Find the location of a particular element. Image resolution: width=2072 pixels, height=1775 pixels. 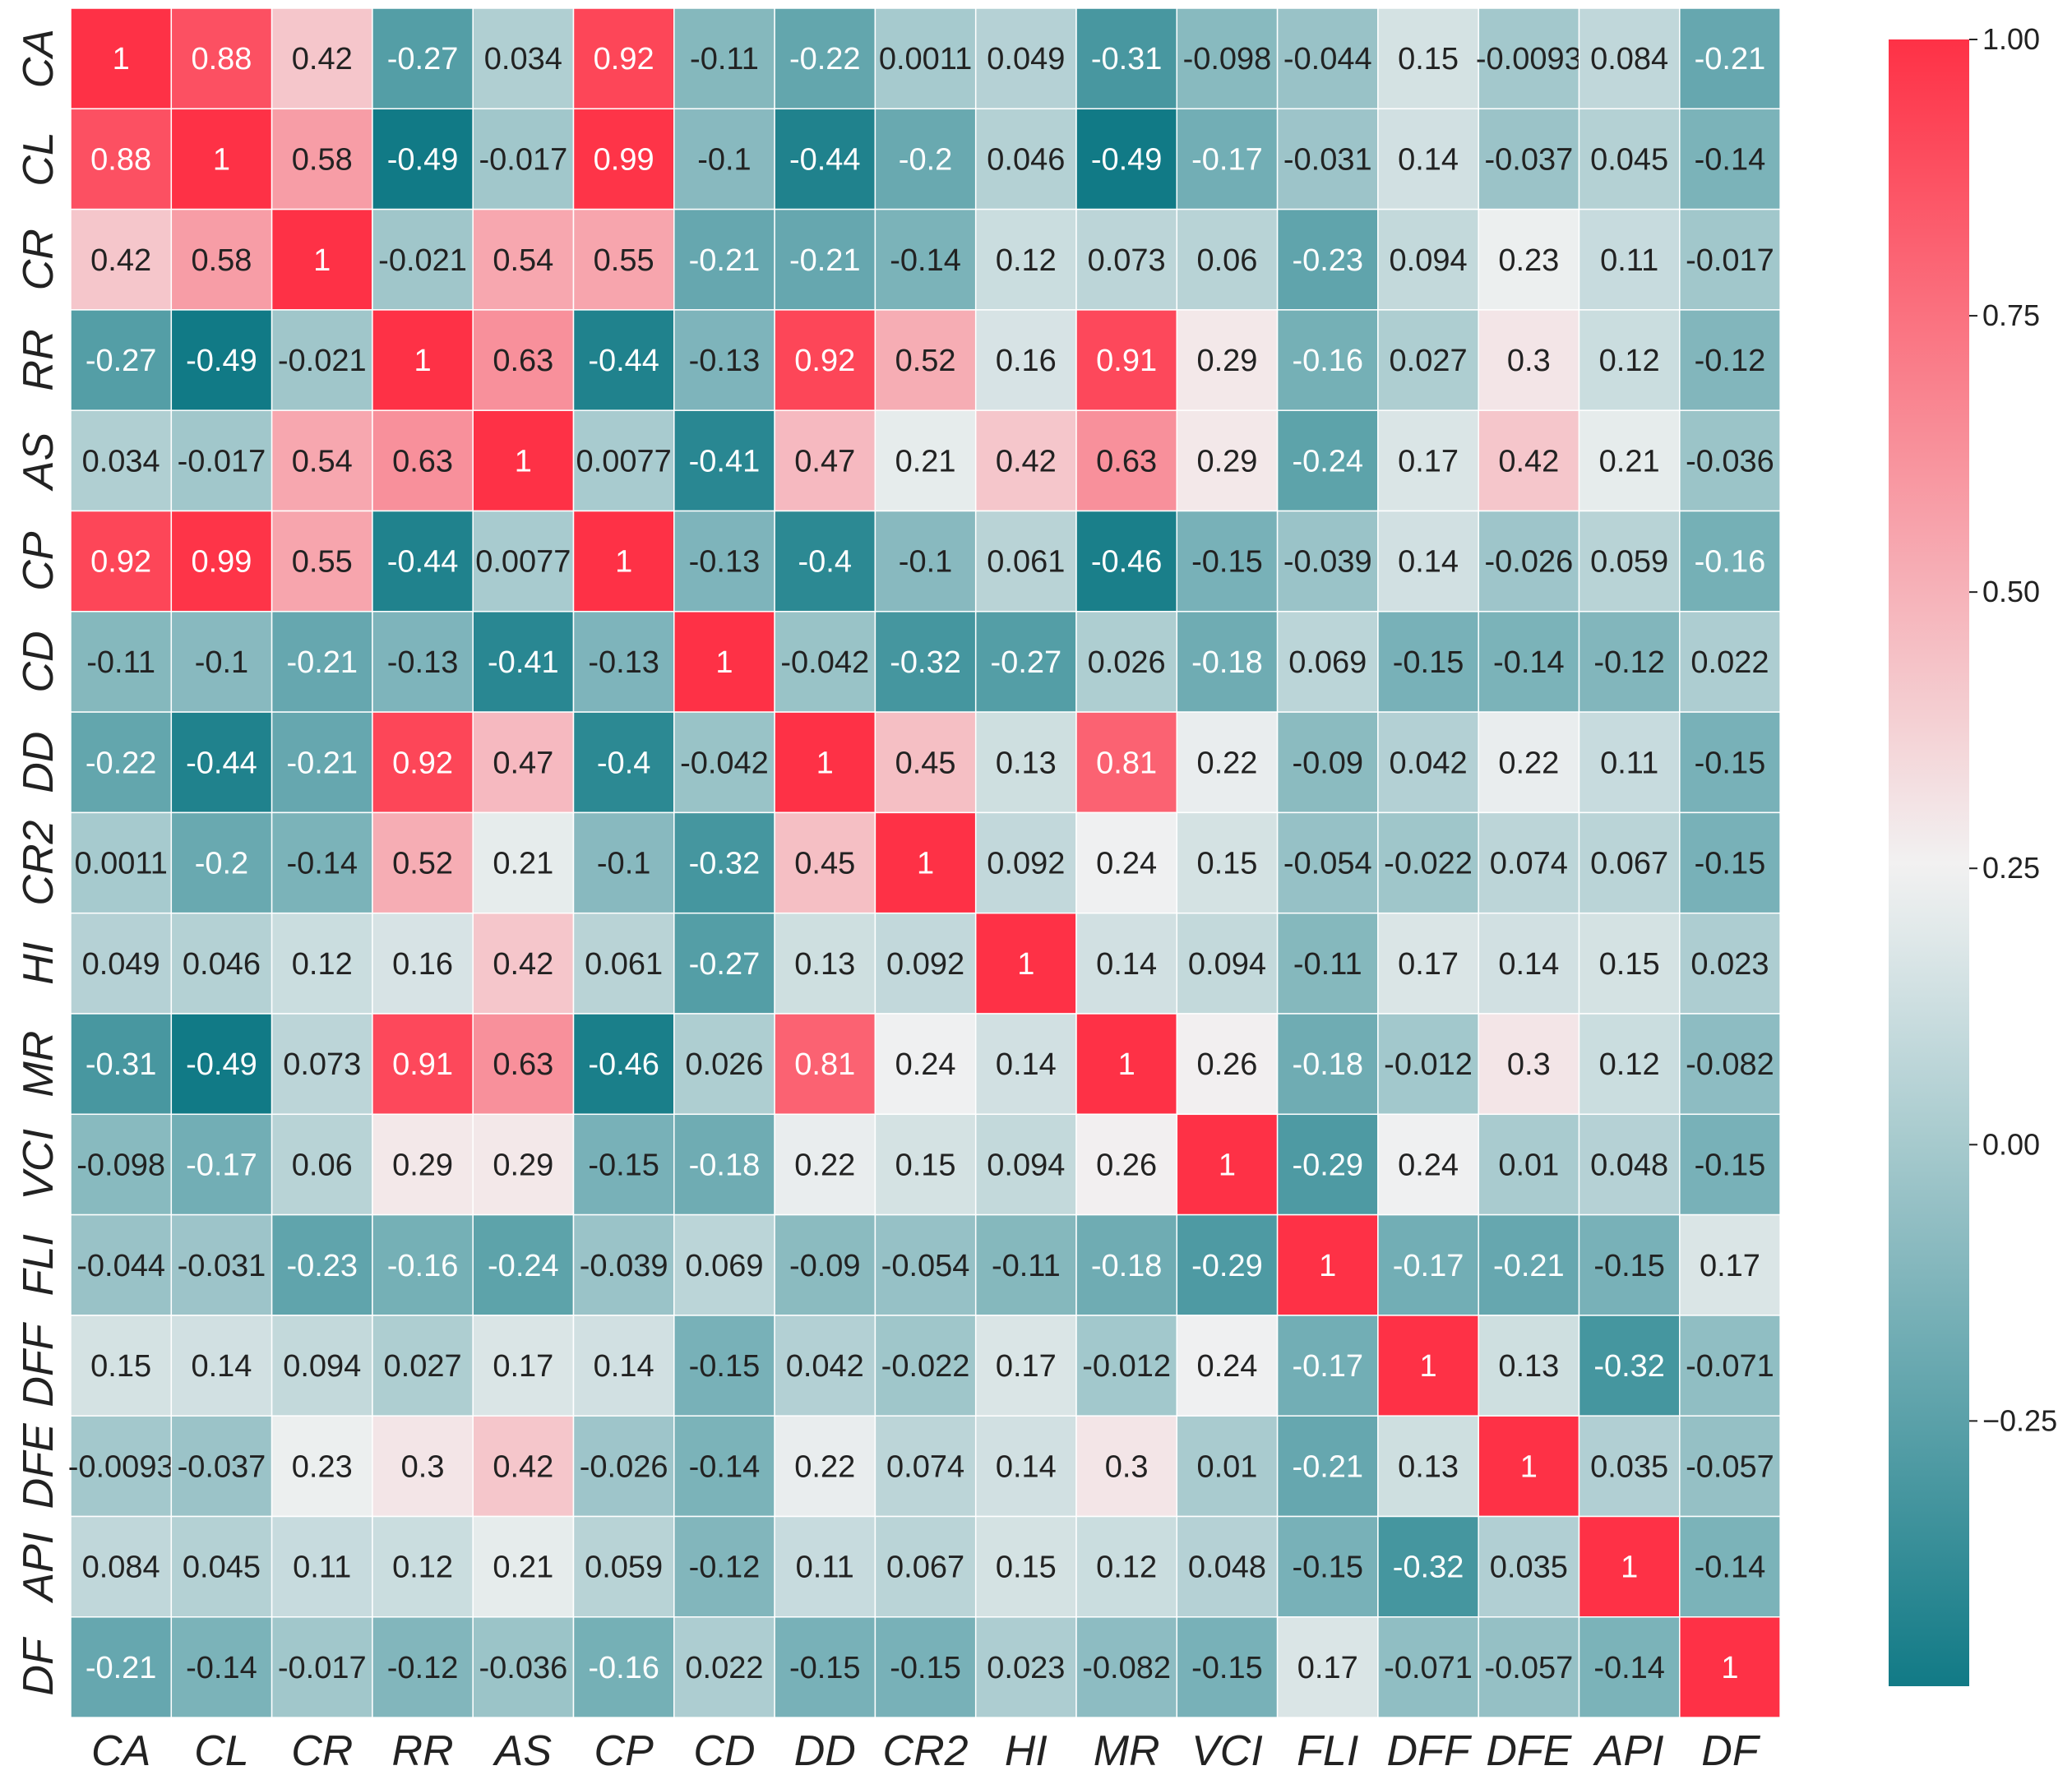

heatmap-cell-value: -0.23 is located at coordinates (1327, 260).